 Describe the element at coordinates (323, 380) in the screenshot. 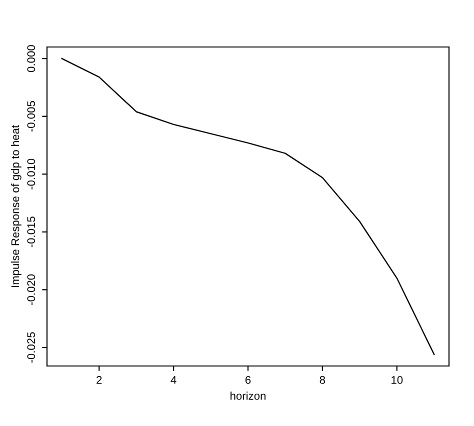

I see `x-tick-label: 8` at that location.